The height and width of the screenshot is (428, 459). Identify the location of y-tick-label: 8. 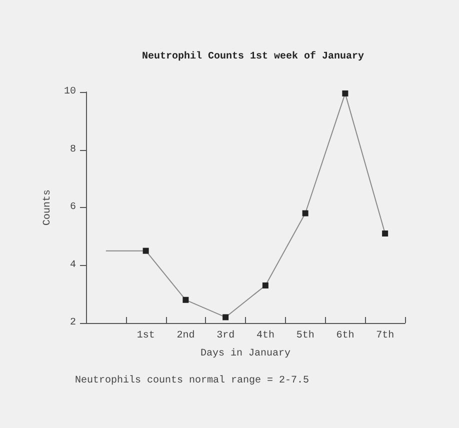
(73, 150).